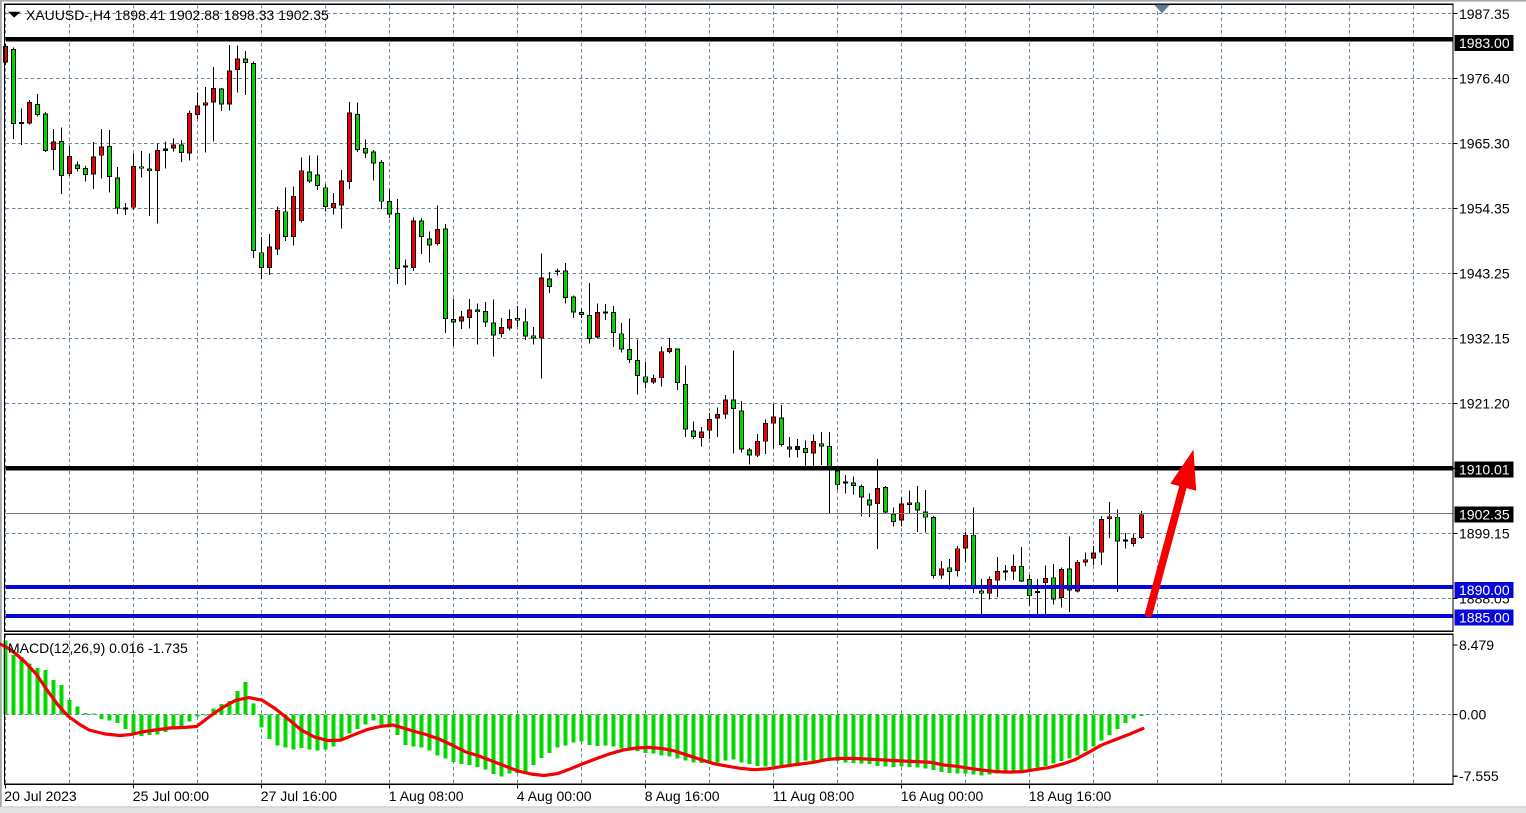  Describe the element at coordinates (1484, 515) in the screenshot. I see `svg-text: 1902.35` at that location.